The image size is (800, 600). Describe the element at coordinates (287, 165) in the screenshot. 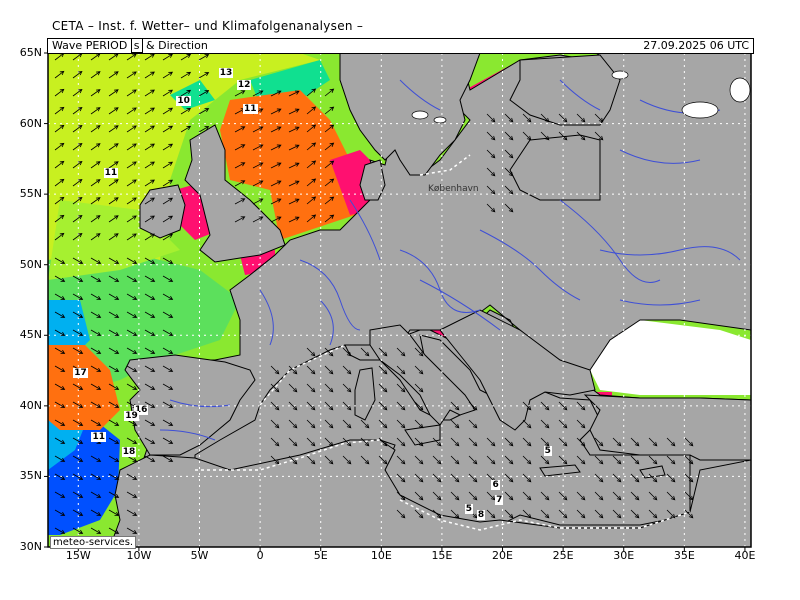

I see `sea-north-orange` at that location.